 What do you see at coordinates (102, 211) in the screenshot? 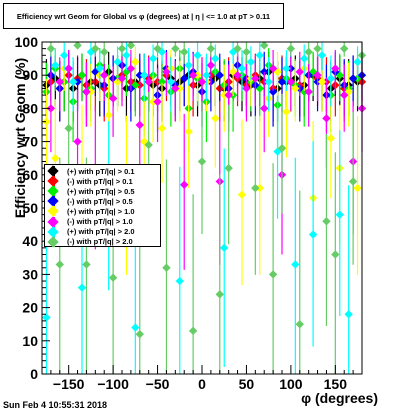
I see `legend-entry: (+) with pT/|q| > 1.0` at bounding box center [102, 211].